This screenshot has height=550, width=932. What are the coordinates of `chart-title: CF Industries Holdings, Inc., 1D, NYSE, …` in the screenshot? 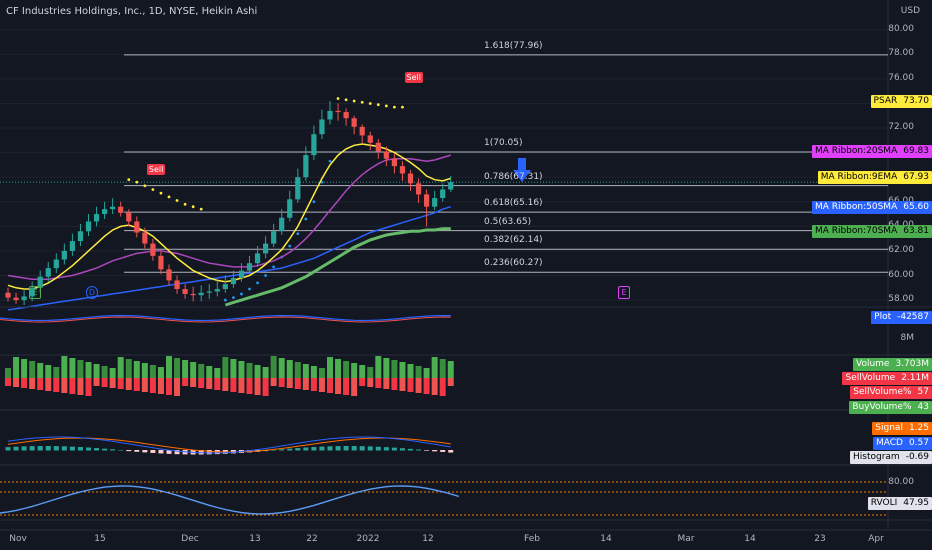 It's located at (132, 11).